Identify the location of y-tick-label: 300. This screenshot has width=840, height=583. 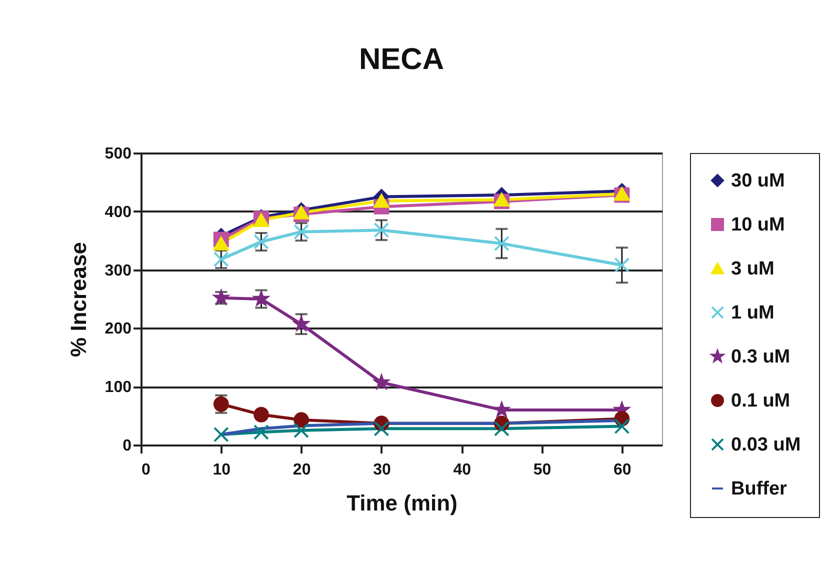
(118, 271).